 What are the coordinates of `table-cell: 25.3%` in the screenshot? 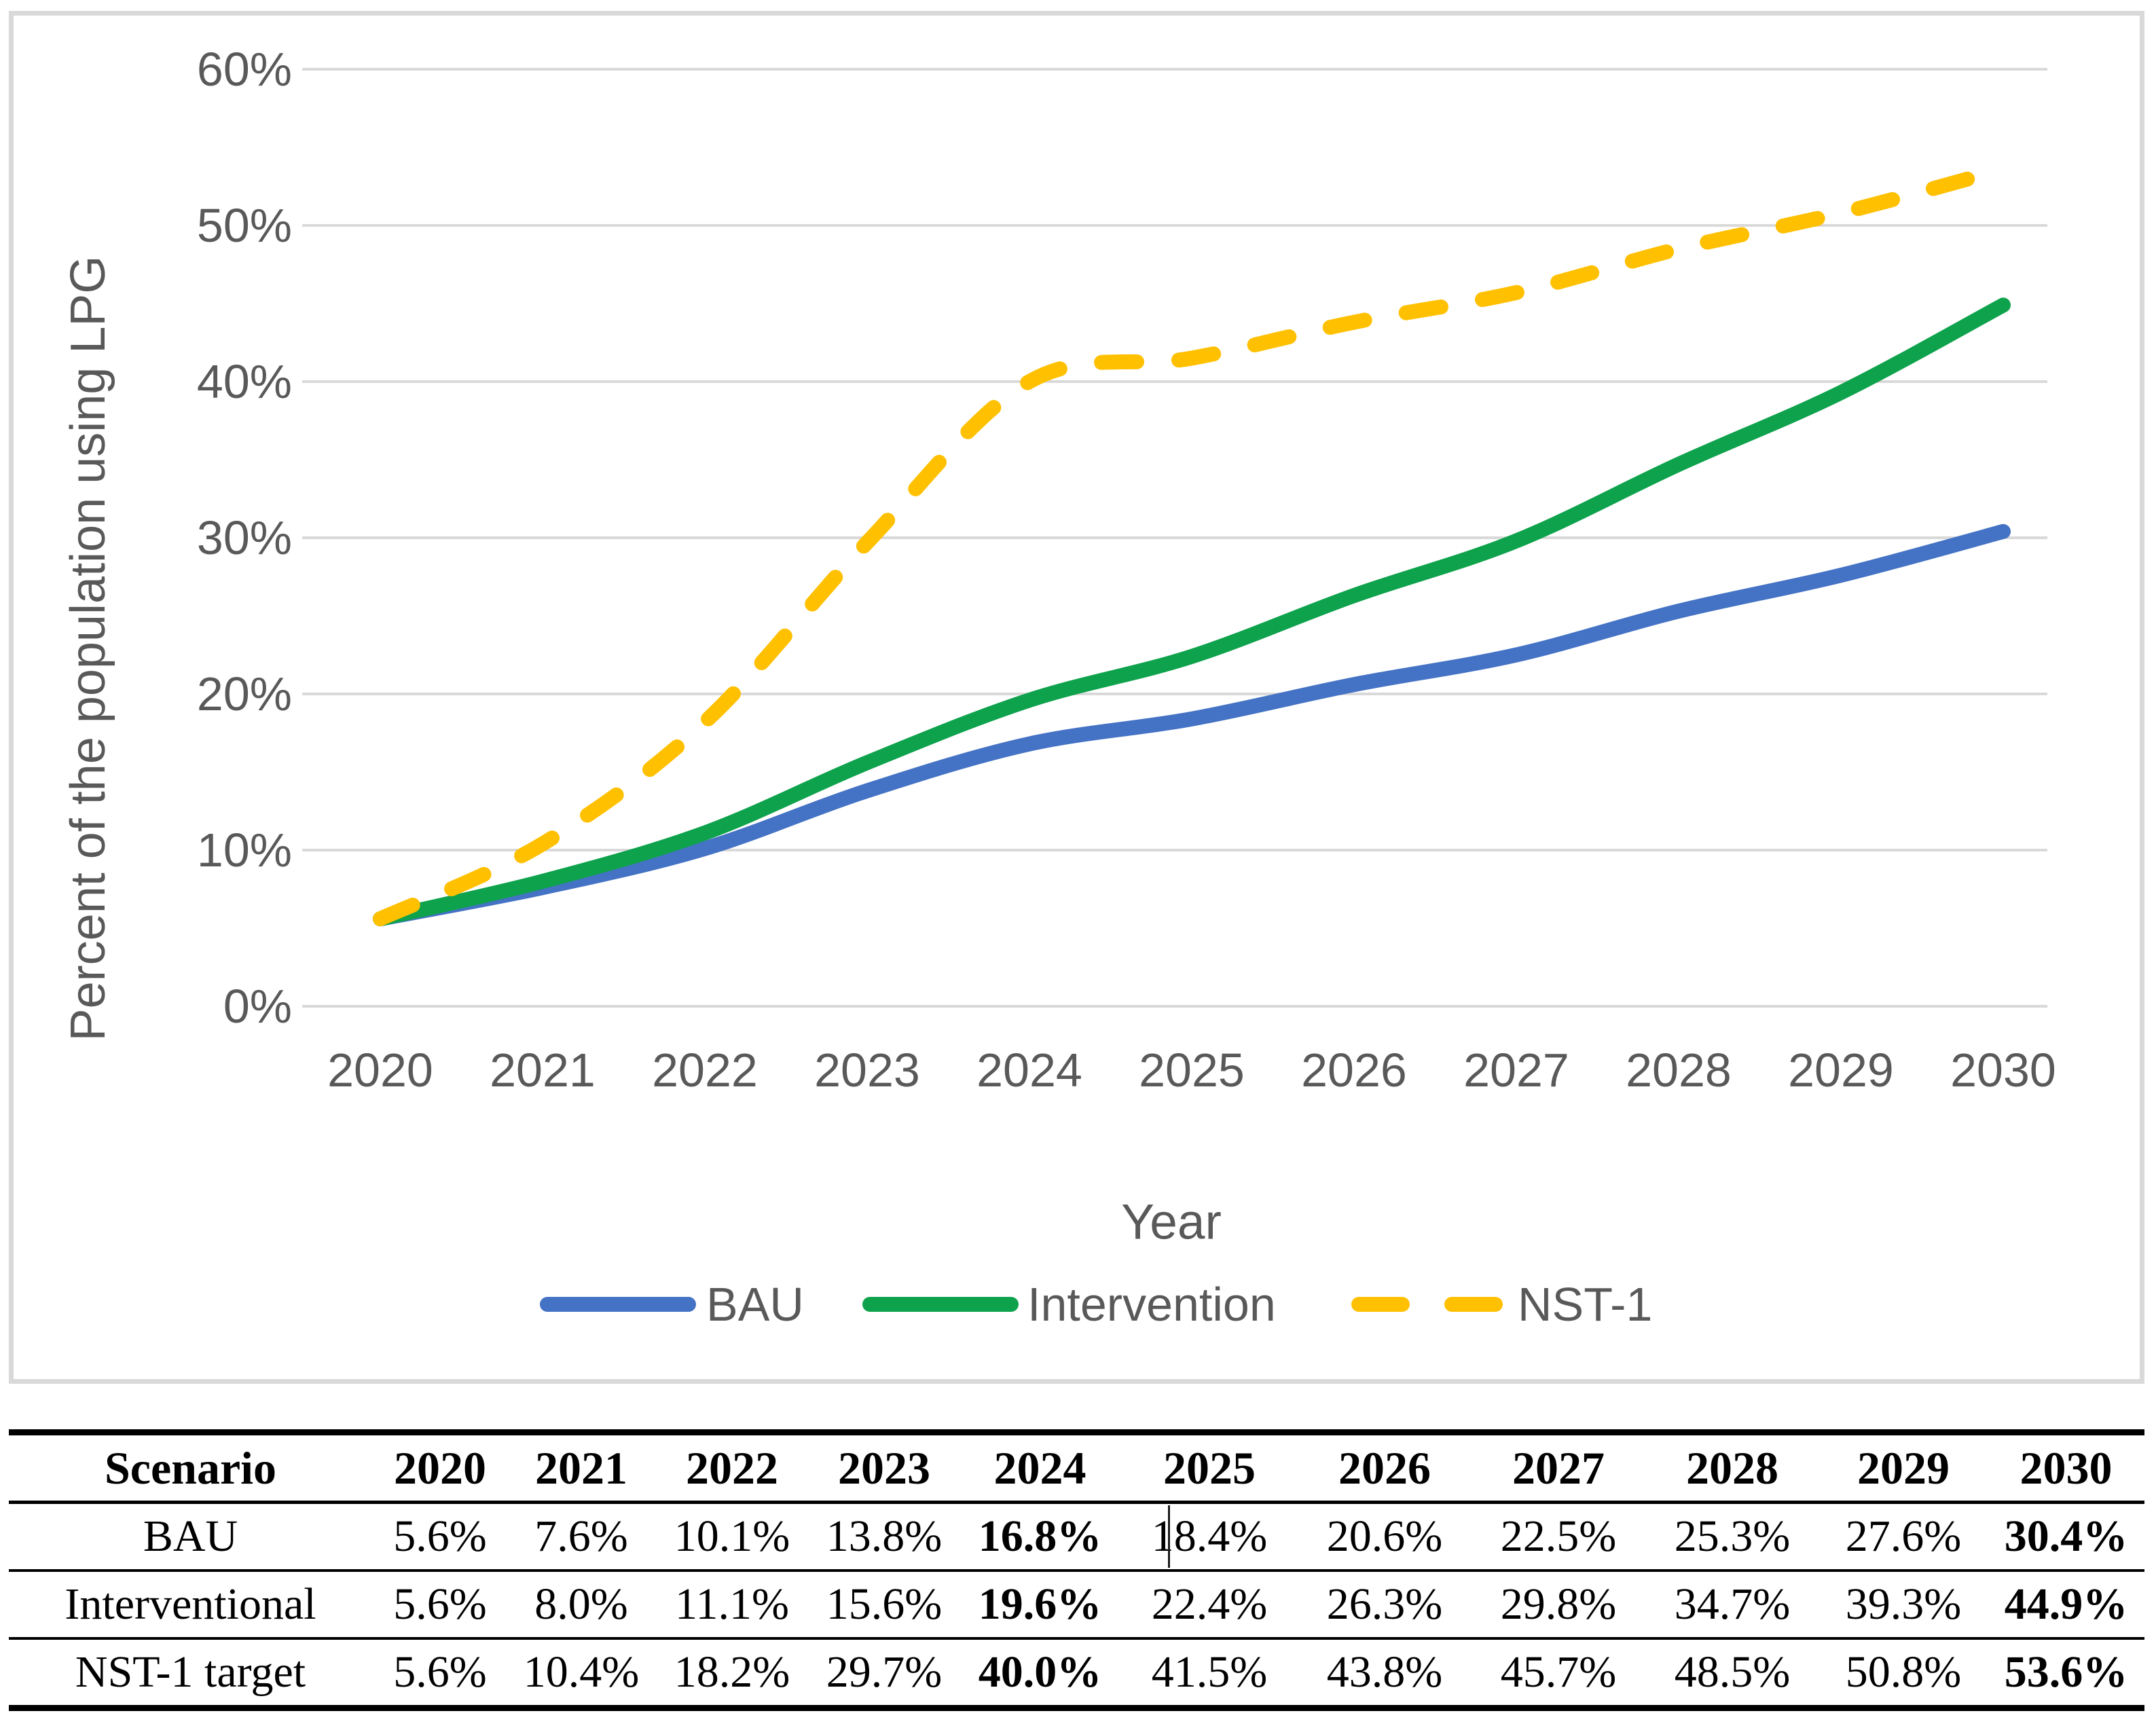 It's located at (1732, 1536).